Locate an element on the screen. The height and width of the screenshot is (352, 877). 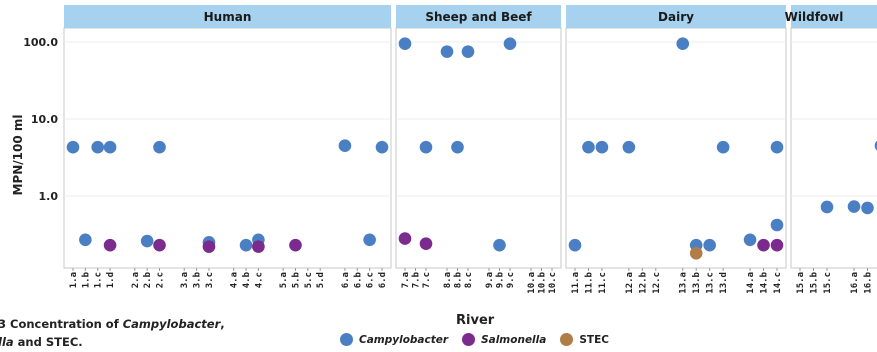
x-tick-label-5-c: 5.c is located at coordinates (309, 280).